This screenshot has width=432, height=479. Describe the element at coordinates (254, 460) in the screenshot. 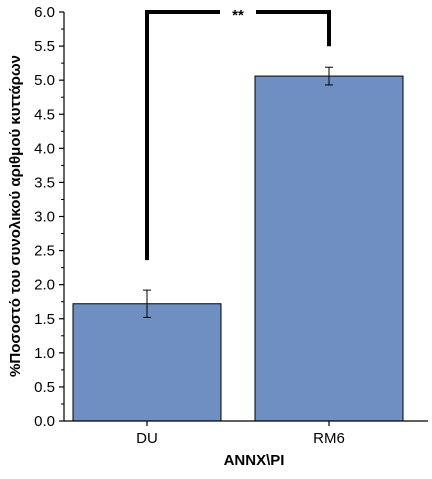

I see `x-axis-title: ANNX\PI` at that location.